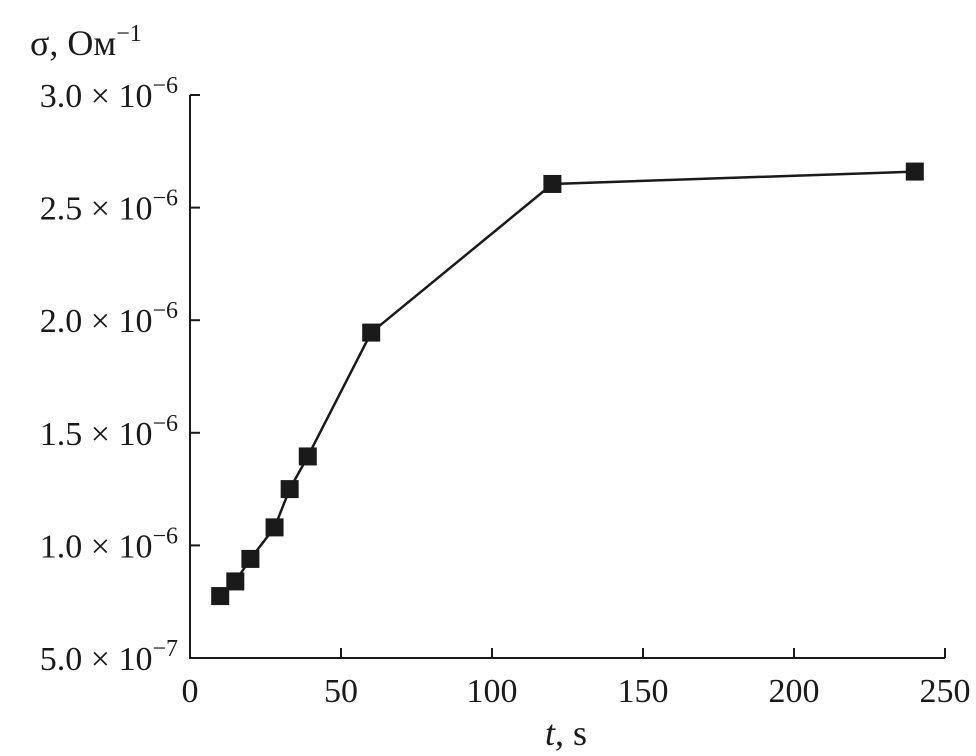 The height and width of the screenshot is (756, 976). Describe the element at coordinates (96, 546) in the screenshot. I see `y-tick-label-mantissa: 1.0 × 10` at that location.